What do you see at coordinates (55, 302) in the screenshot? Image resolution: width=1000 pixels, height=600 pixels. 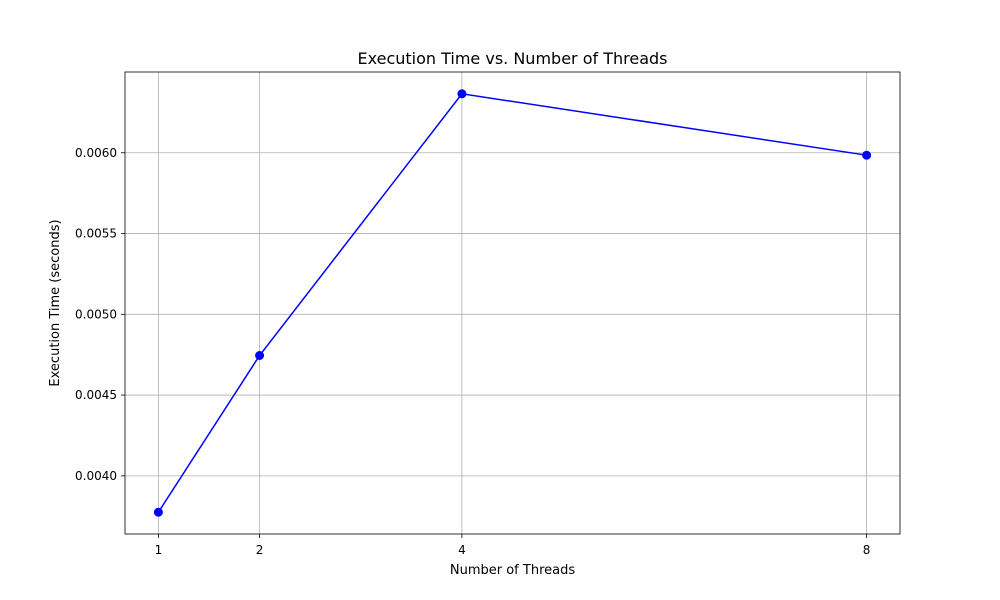 I see `y-axis-label: Execution Time (seconds)` at bounding box center [55, 302].